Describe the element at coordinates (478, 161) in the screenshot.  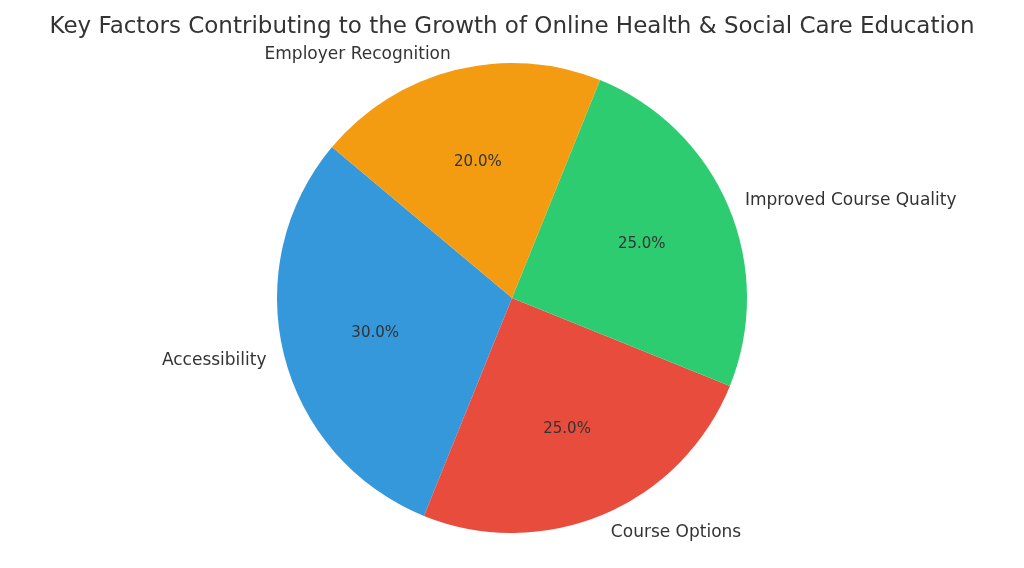
I see `data-label: 20.0%` at that location.